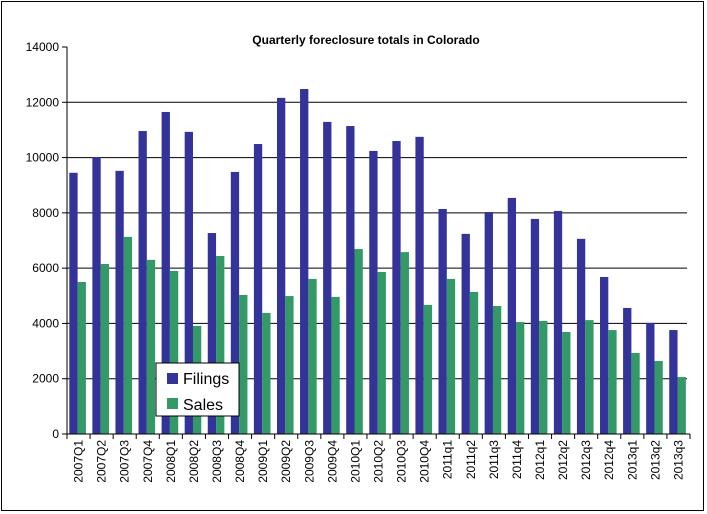 The image size is (707, 514). I want to click on bar-filings-2012q4, so click(604, 355).